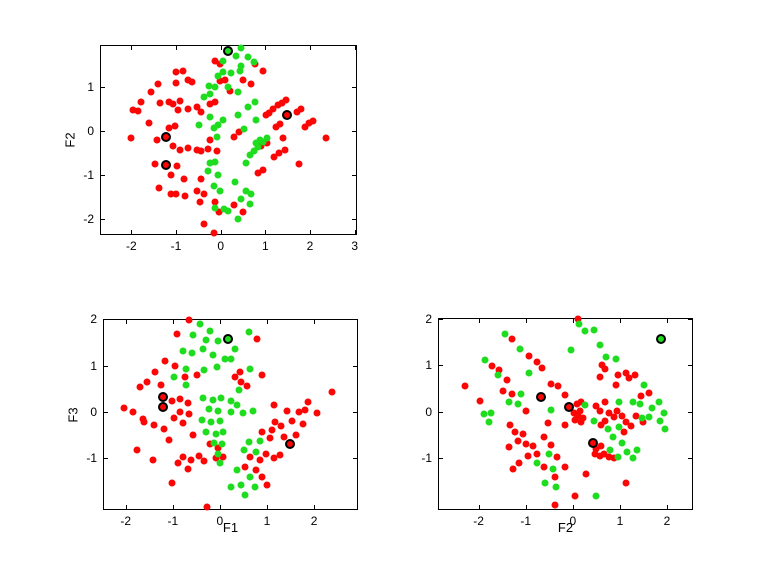  What do you see at coordinates (93, 365) in the screenshot?
I see `y-tick-label: 1` at bounding box center [93, 365].